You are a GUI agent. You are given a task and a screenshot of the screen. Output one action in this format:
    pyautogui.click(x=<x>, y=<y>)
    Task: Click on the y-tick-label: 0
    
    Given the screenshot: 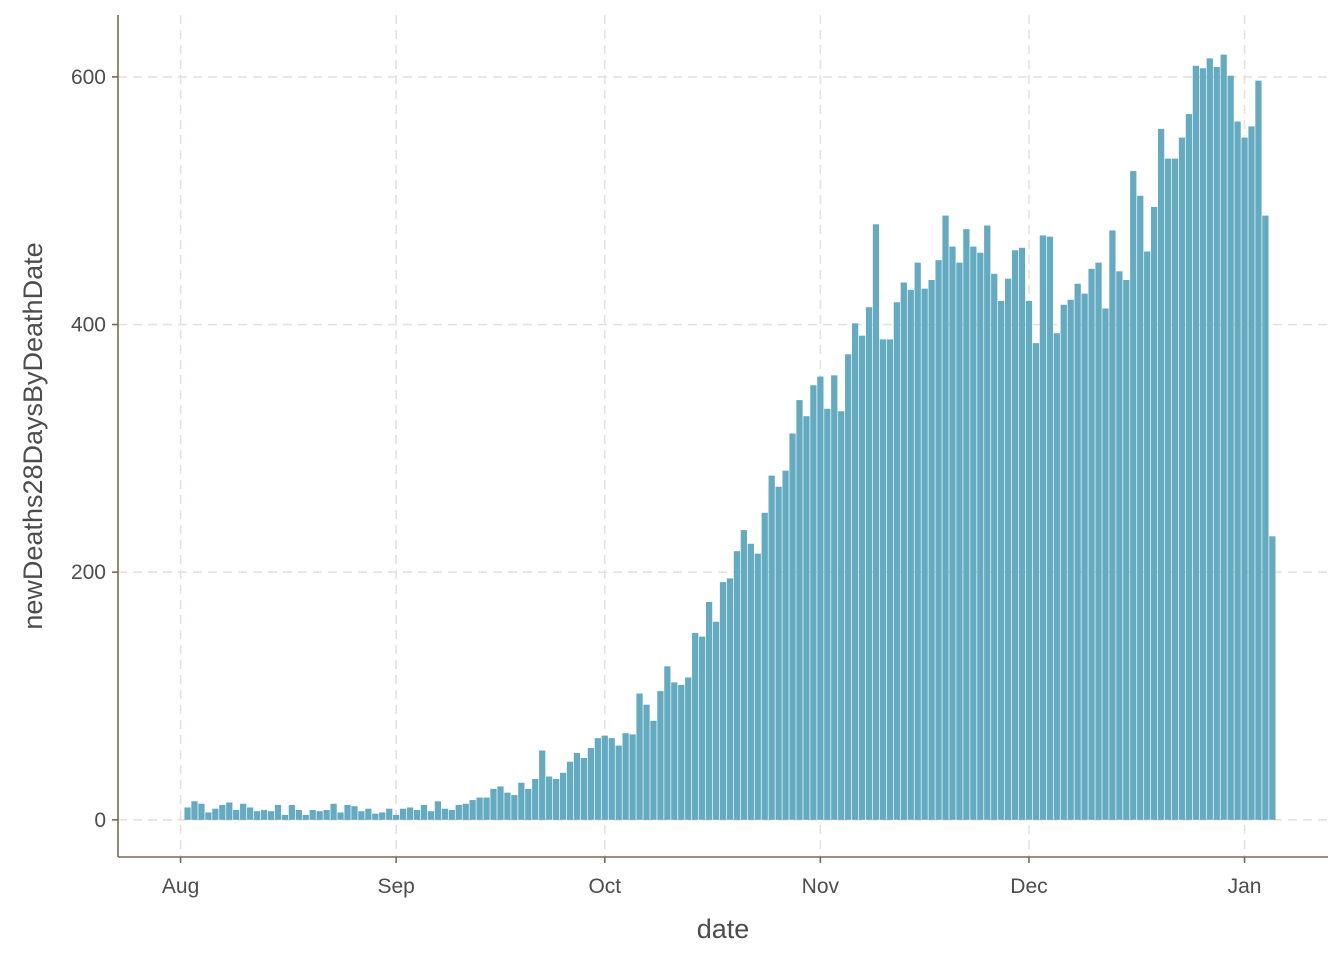 What is the action you would take?
    pyautogui.click(x=100, y=820)
    